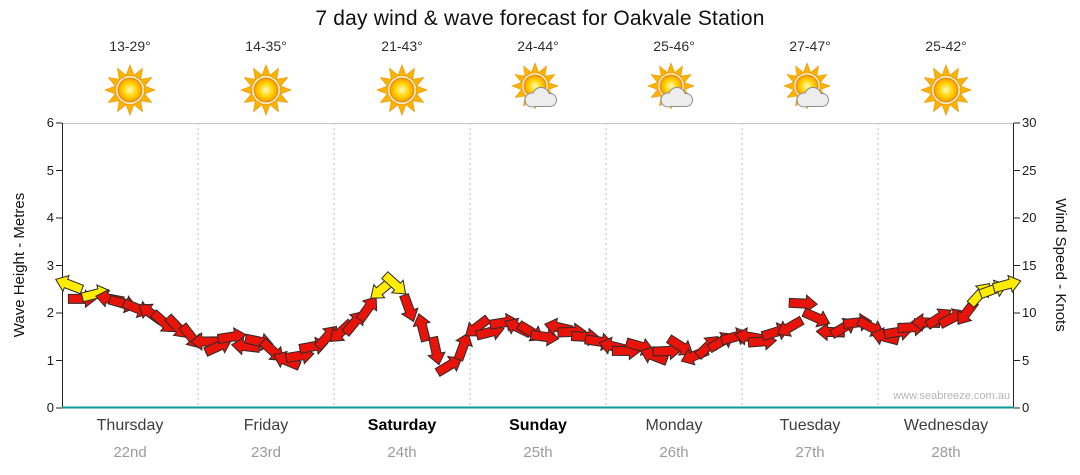  What do you see at coordinates (50, 122) in the screenshot?
I see `left-tick-label: 6` at bounding box center [50, 122].